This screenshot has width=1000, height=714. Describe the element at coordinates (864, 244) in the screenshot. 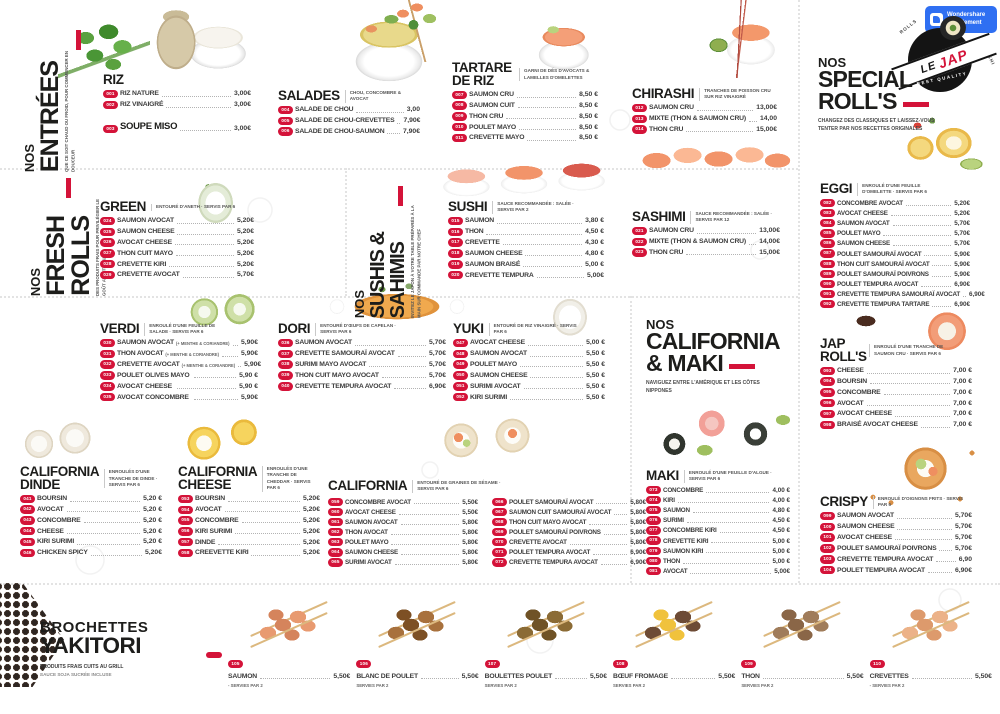

I see `item-label: SAUMON CHEESE` at that location.